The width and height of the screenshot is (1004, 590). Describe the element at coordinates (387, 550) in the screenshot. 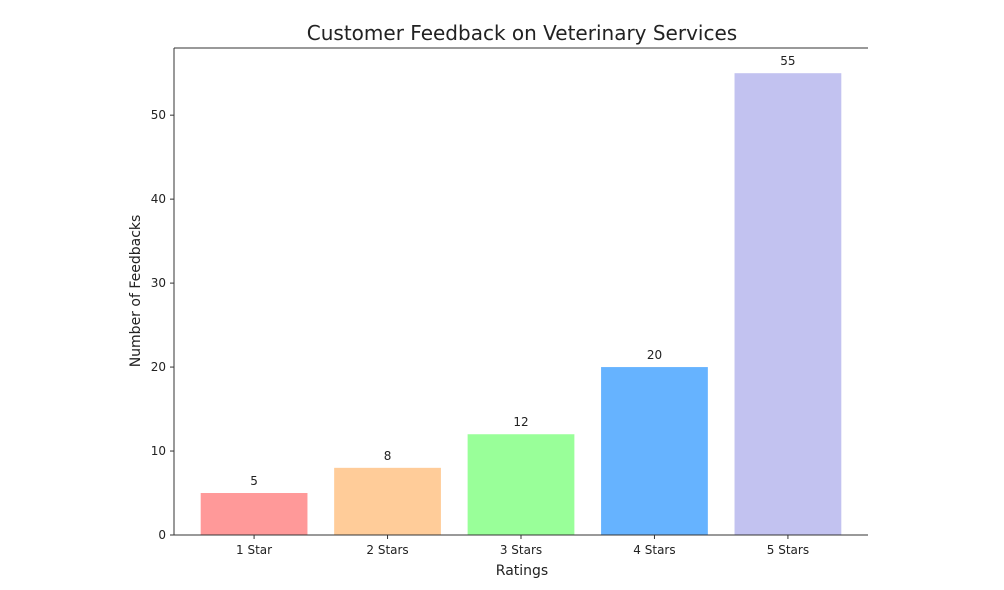

I see `x-tick-label: 2 Stars` at that location.